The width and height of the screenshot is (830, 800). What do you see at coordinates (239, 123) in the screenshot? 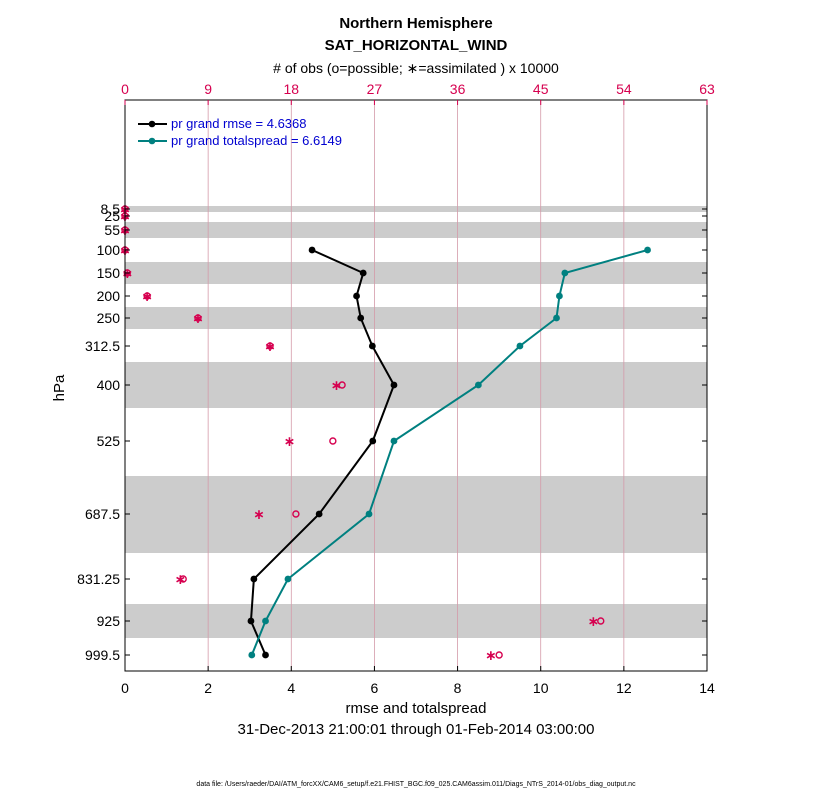
I see `legend-rmse-label: pr grand rmse = 4.6368` at bounding box center [239, 123].